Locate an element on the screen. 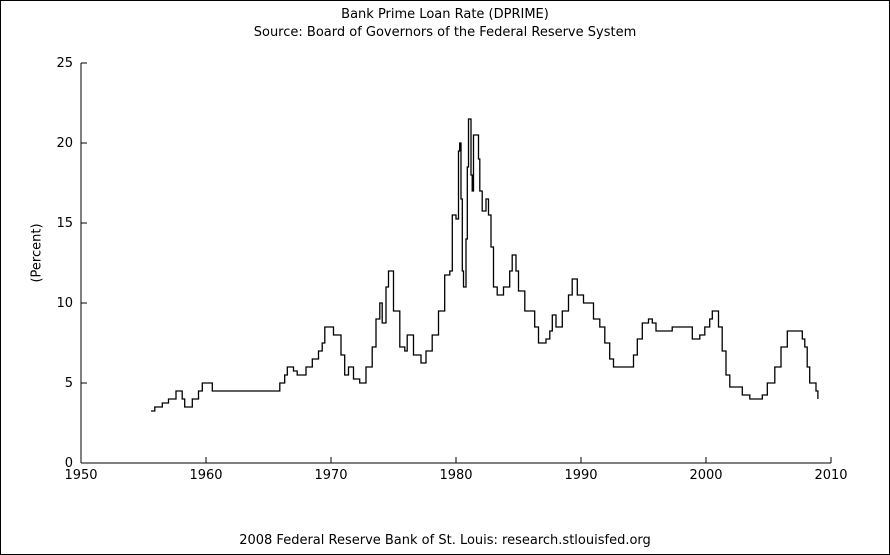 This screenshot has height=555, width=890. x-tick-label: 1960 is located at coordinates (205, 475).